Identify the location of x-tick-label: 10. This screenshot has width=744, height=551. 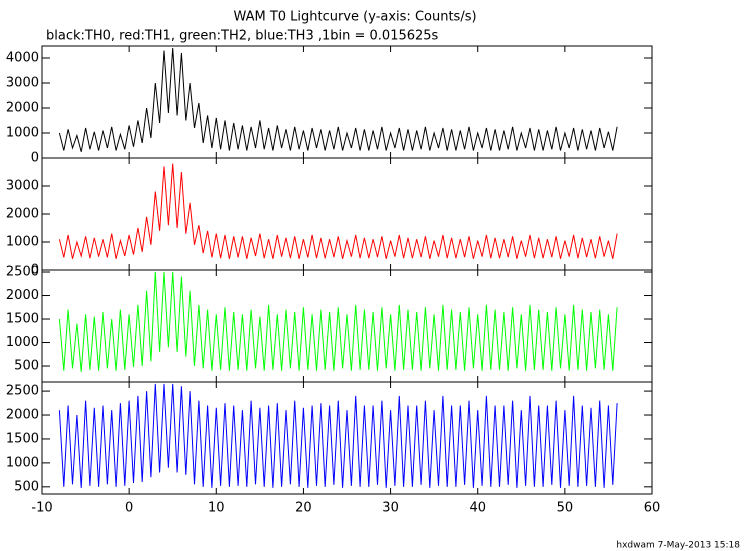
(216, 508).